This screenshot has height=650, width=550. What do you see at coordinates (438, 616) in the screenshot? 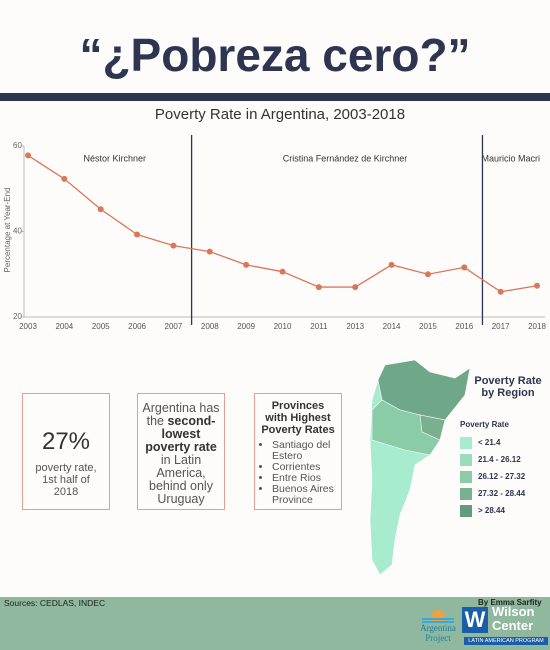
I see `sun-icon` at bounding box center [438, 616].